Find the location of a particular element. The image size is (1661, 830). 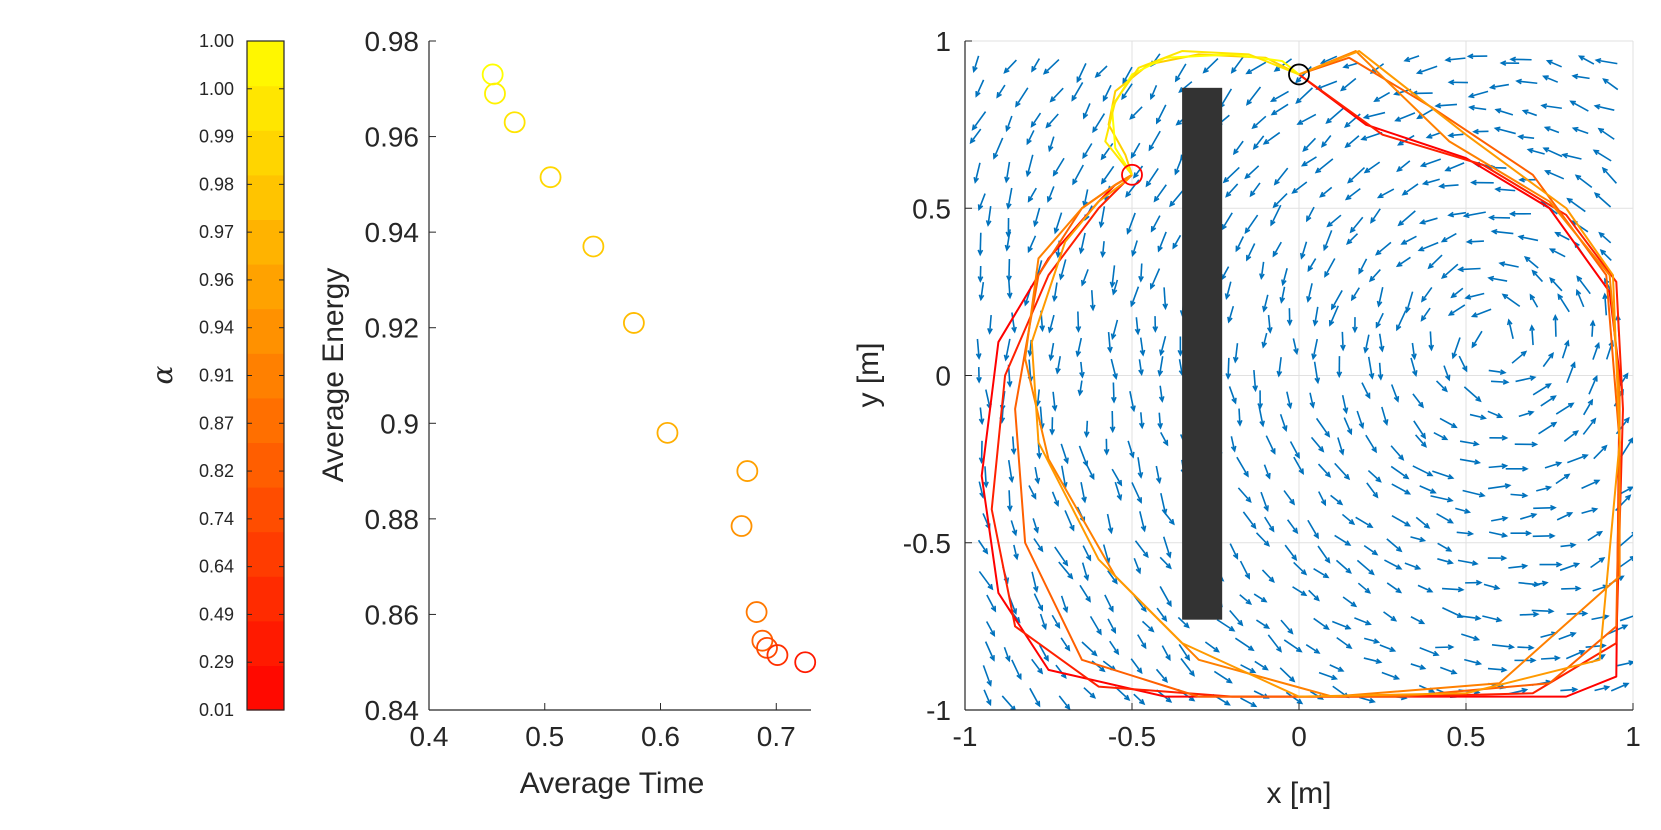

scatter-point is located at coordinates (747, 471).